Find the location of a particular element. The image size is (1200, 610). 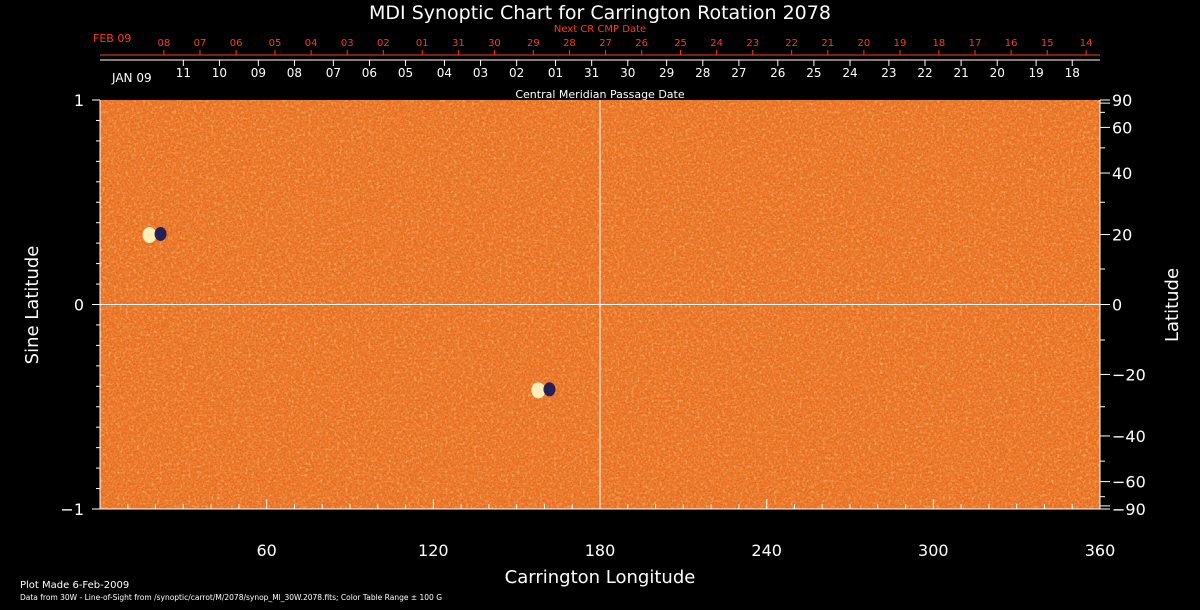

cmp-start-label: JAN 09 is located at coordinates (131, 78).